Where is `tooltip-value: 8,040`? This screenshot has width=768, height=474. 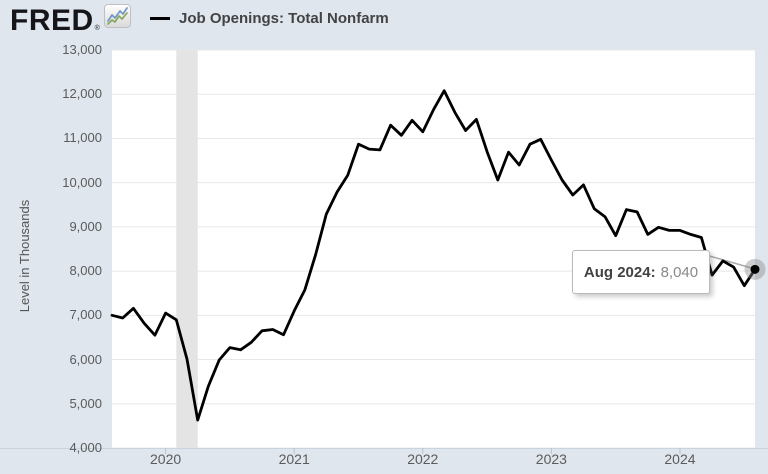
tooltip-value: 8,040 is located at coordinates (679, 272).